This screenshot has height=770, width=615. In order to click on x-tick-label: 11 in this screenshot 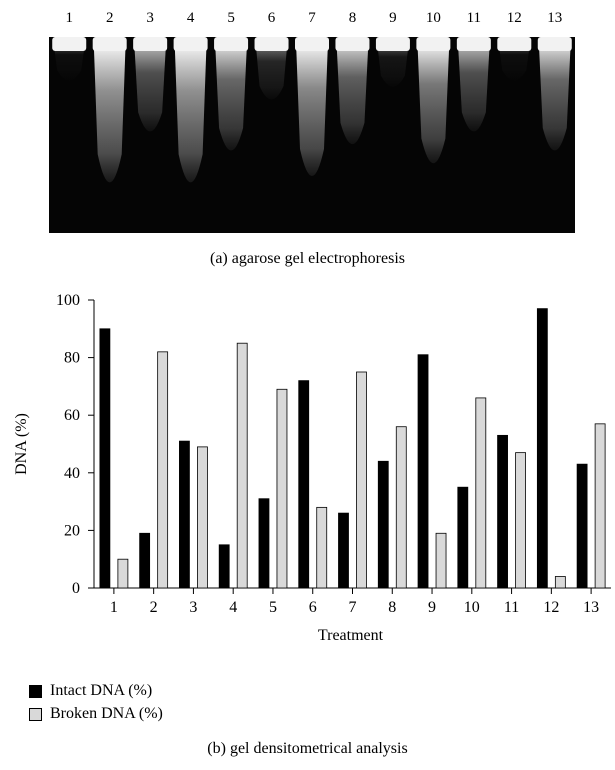, I will do `click(511, 607)`.